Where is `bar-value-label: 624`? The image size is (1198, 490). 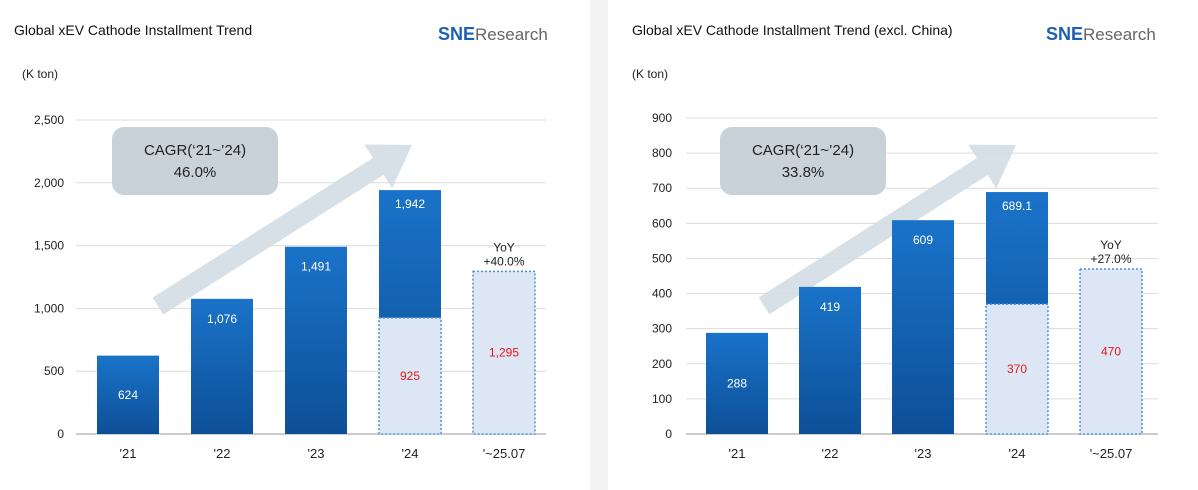 bar-value-label: 624 is located at coordinates (128, 395).